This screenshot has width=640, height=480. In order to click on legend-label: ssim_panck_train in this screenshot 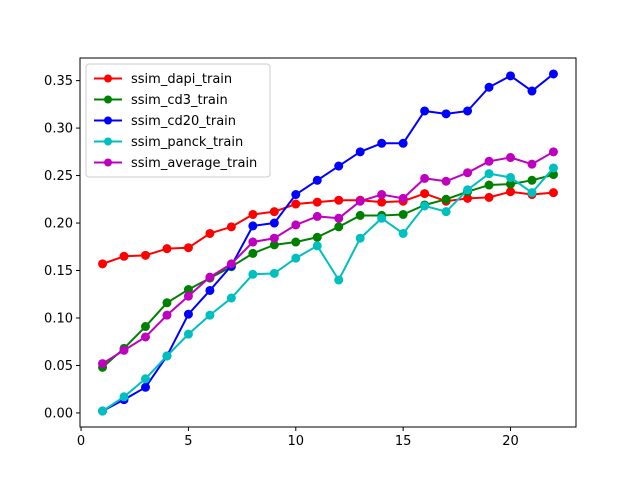, I will do `click(187, 142)`.